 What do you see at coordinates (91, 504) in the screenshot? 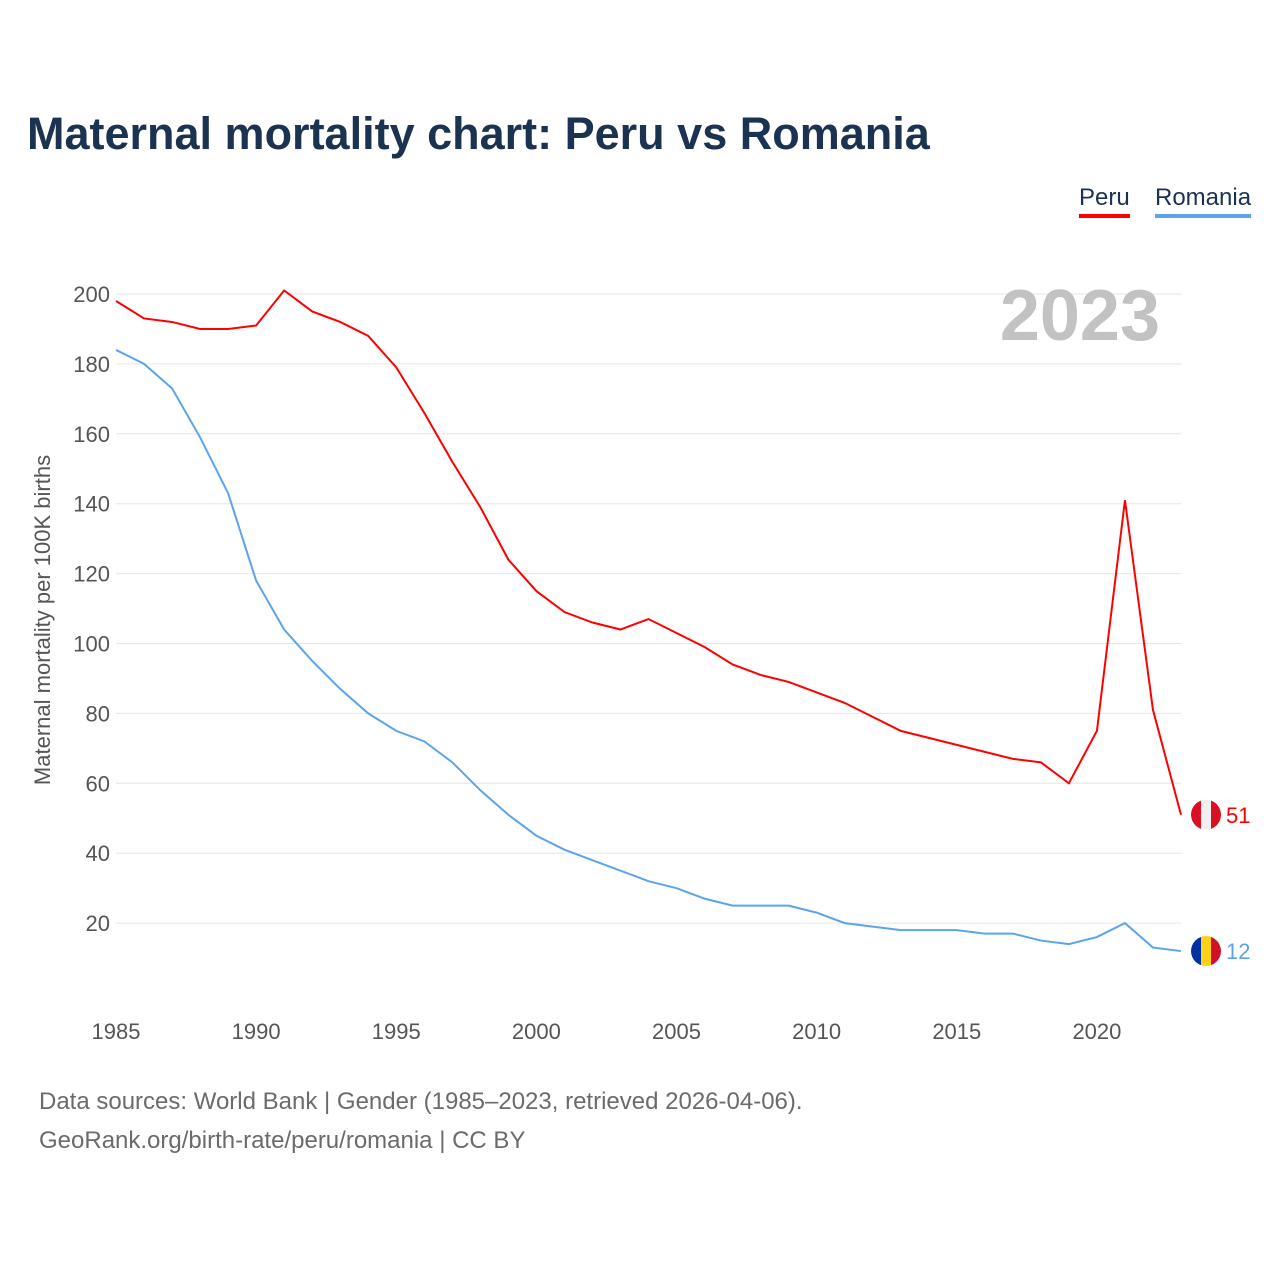
I see `y-tick-label: 140` at bounding box center [91, 504].